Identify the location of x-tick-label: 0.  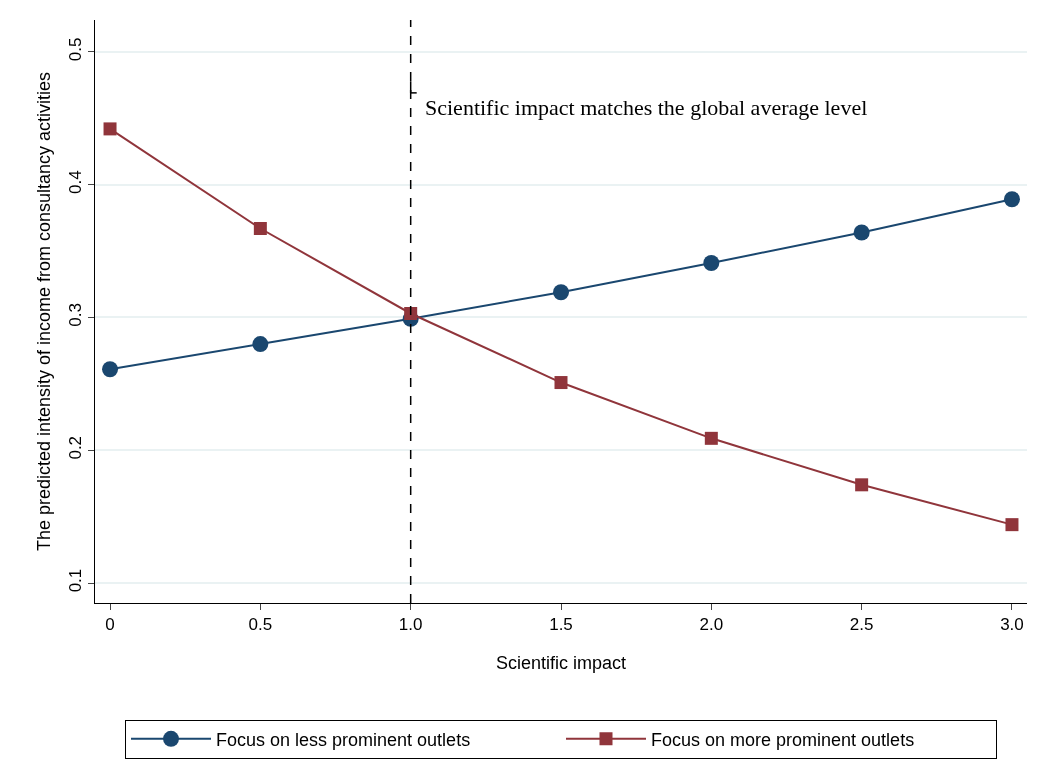
(110, 625).